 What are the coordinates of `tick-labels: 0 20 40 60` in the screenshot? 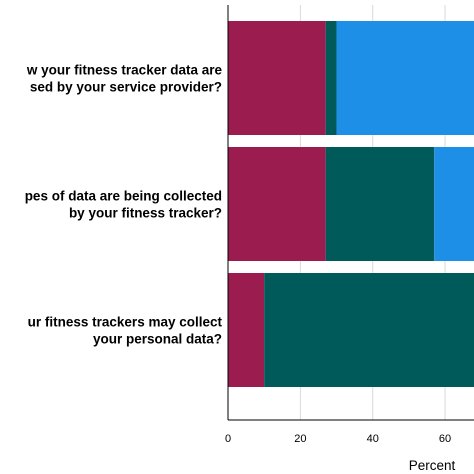 It's located at (338, 439).